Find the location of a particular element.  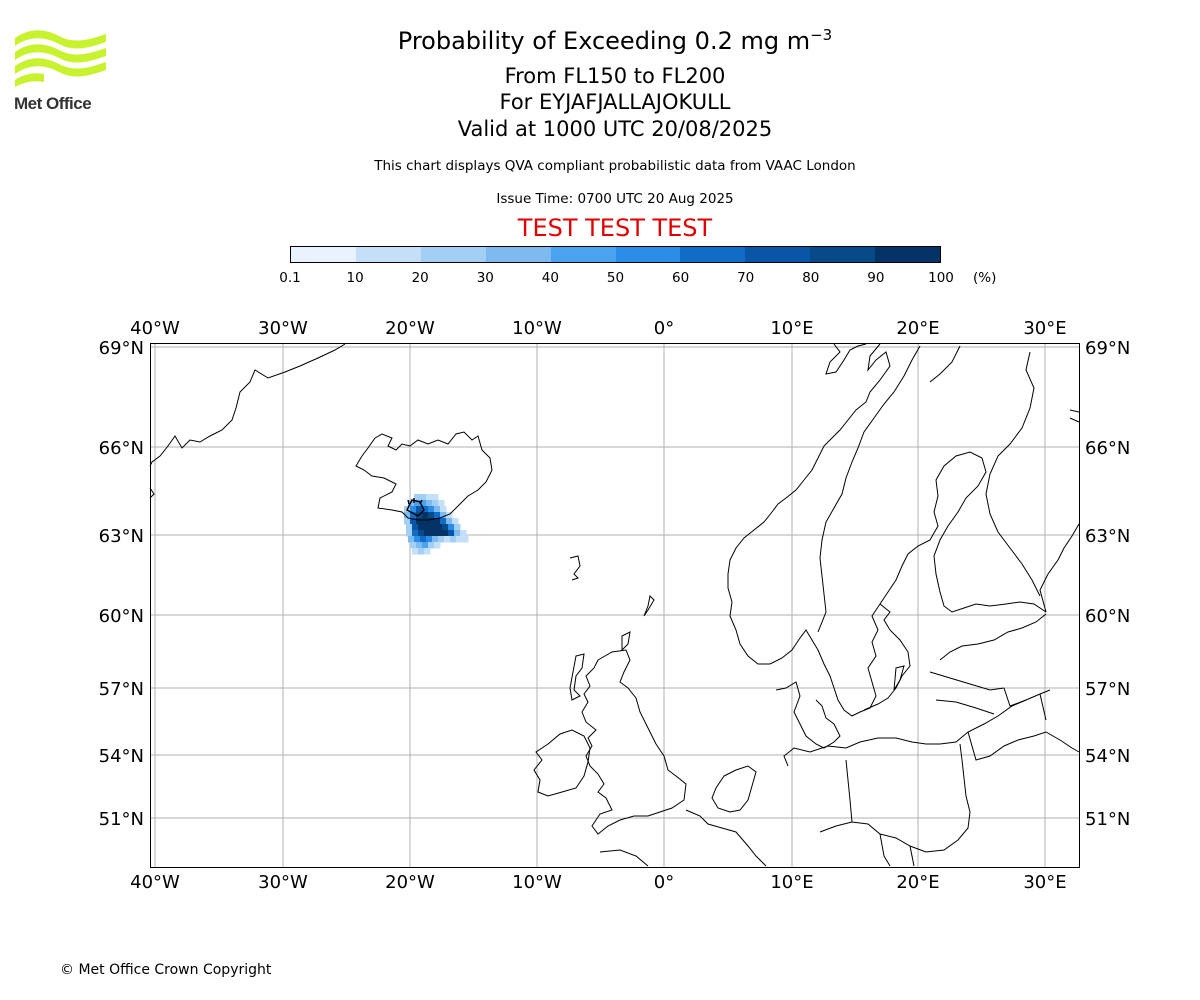

latitude-label: 63°N is located at coordinates (1107, 536).